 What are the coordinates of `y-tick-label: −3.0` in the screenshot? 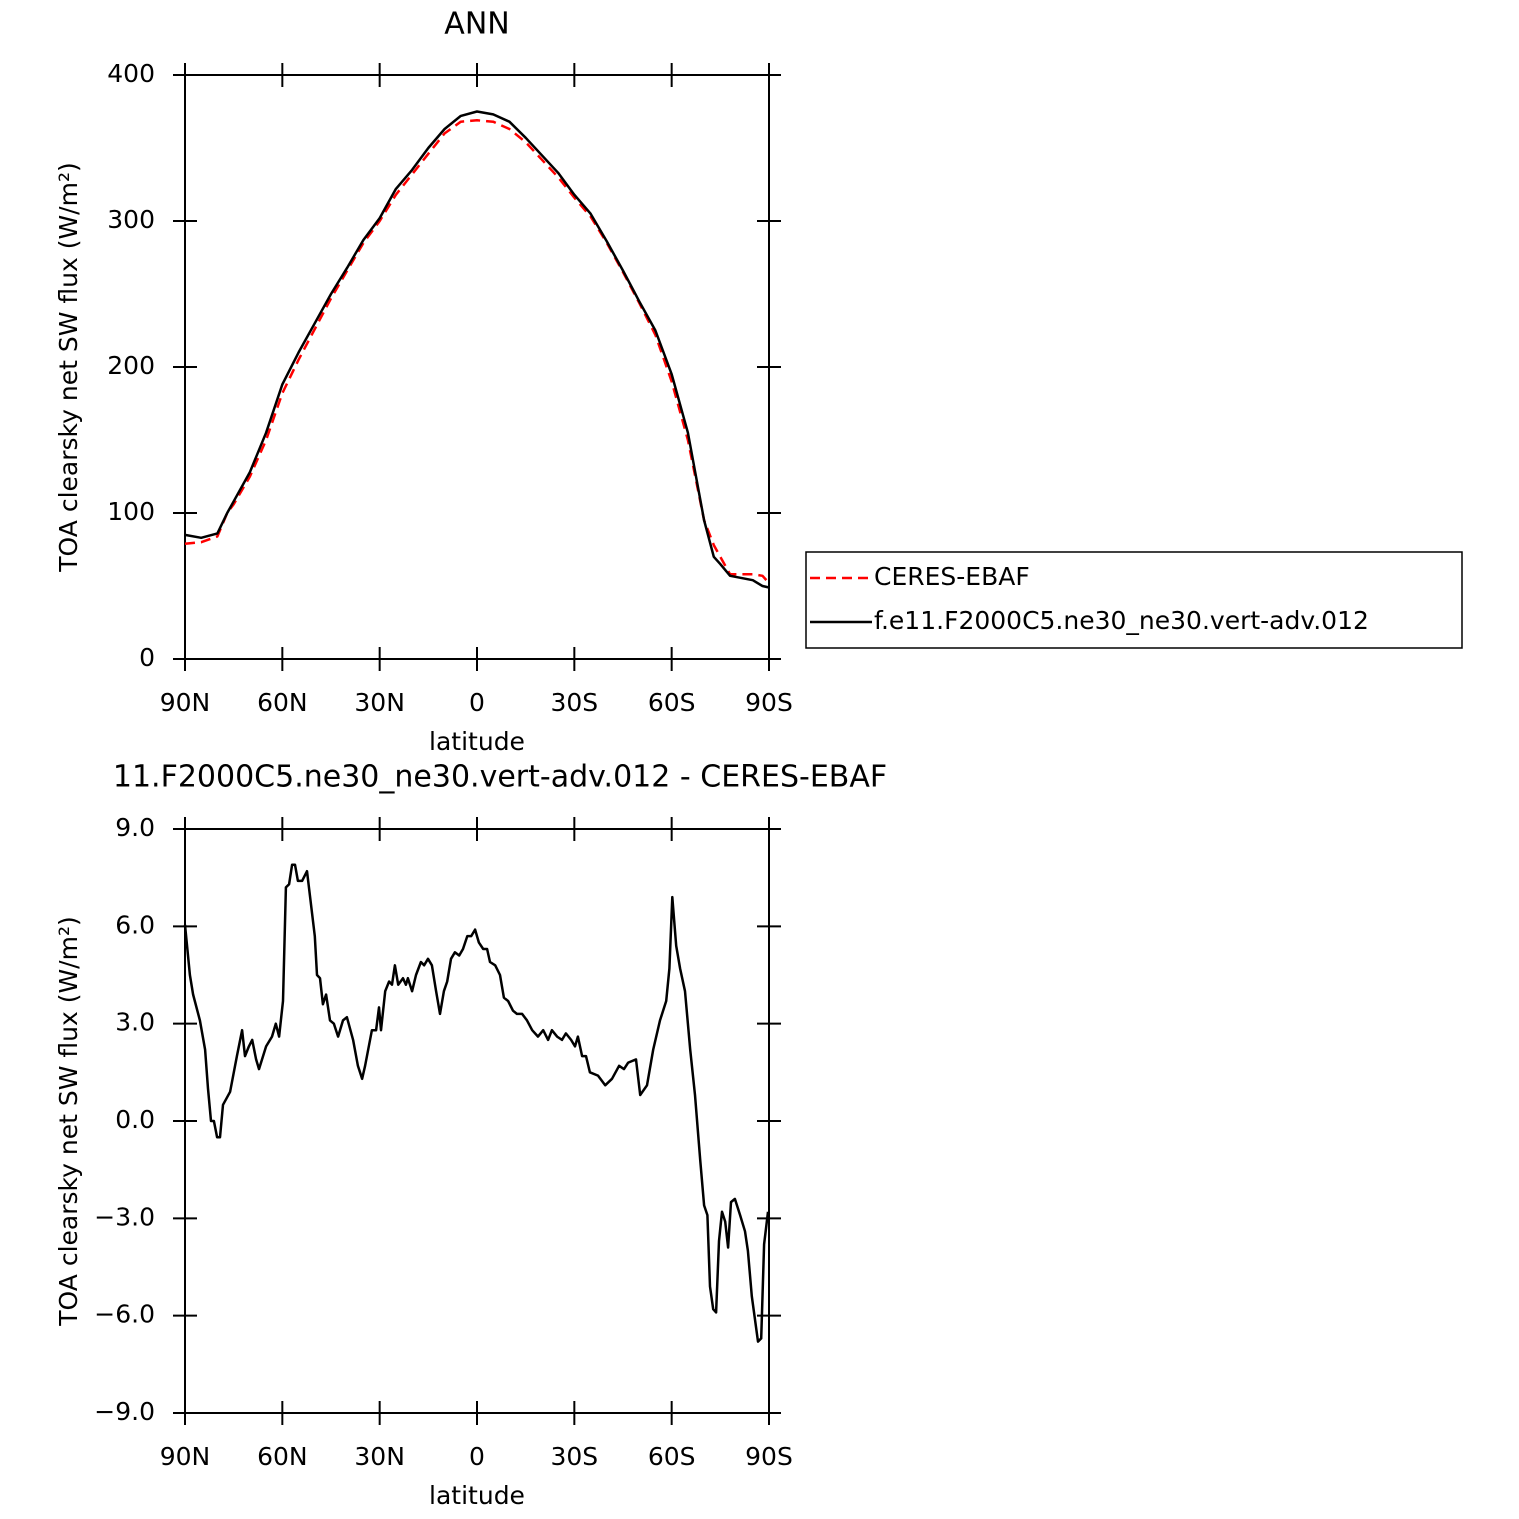 It's located at (124, 1216).